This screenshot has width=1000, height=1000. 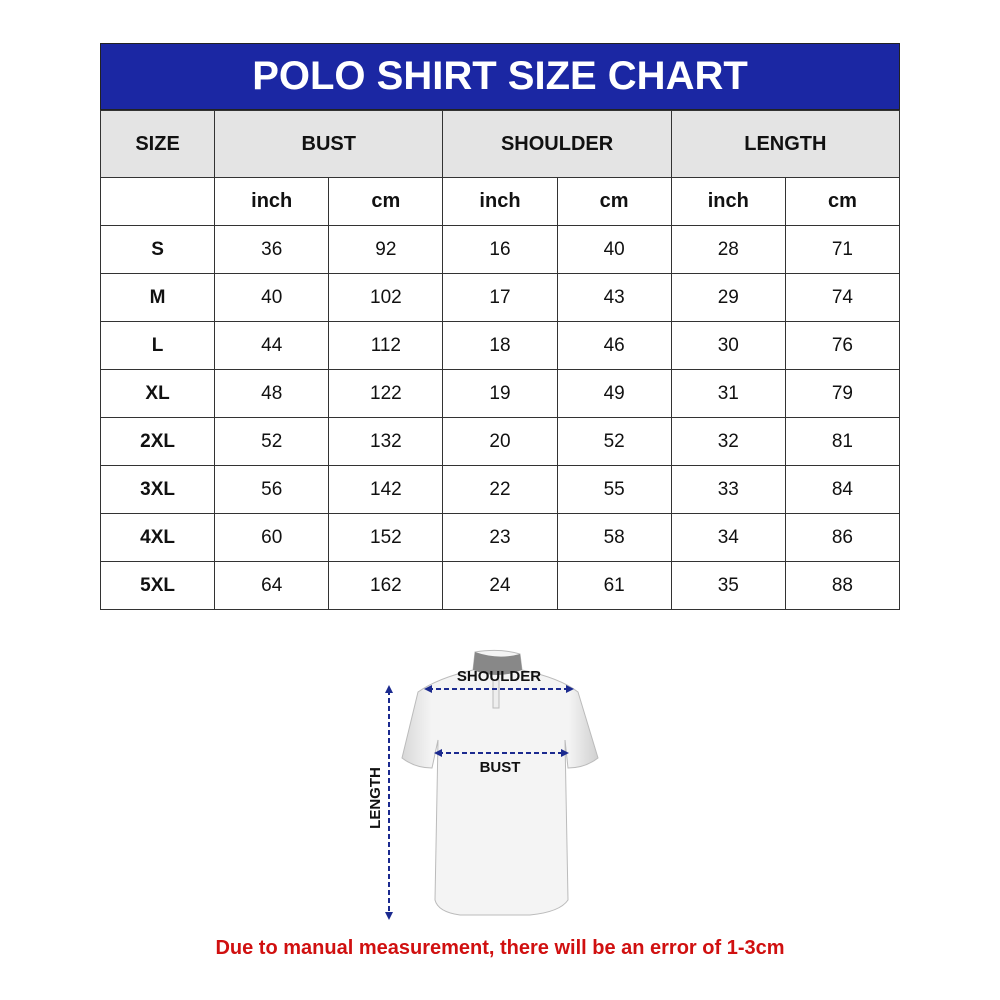 I want to click on value-cell: 44, so click(x=272, y=345).